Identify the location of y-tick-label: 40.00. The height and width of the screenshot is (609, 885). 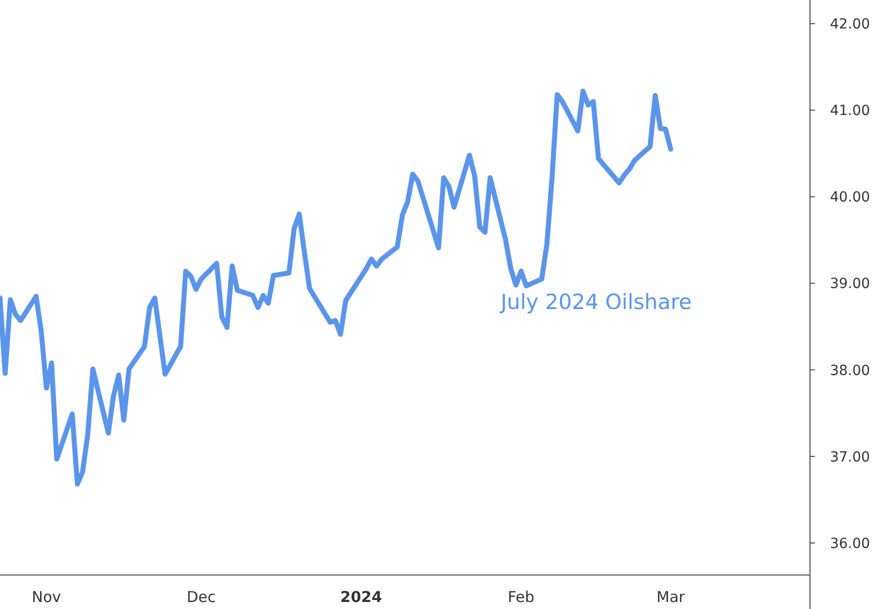
(850, 198).